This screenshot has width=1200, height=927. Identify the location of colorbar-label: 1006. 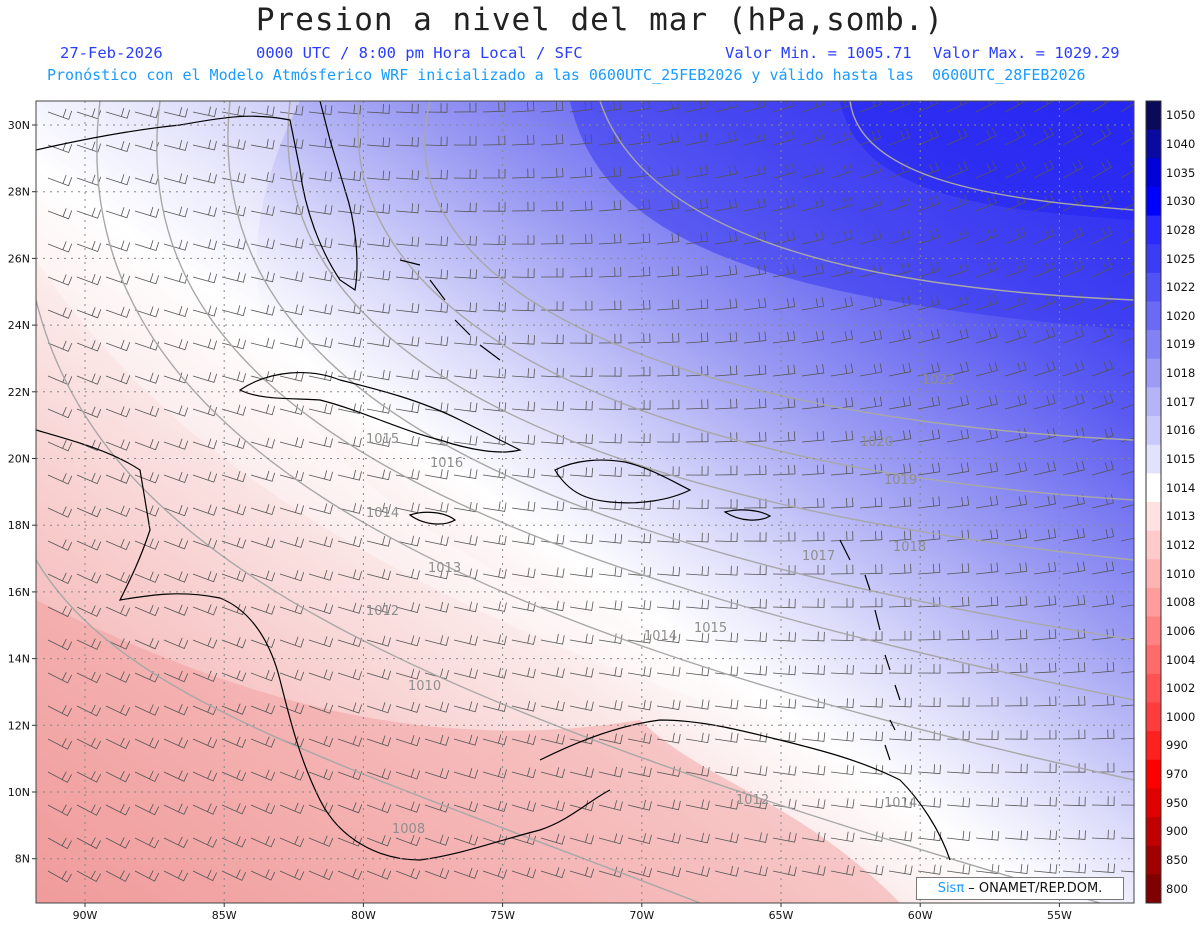
(1181, 630).